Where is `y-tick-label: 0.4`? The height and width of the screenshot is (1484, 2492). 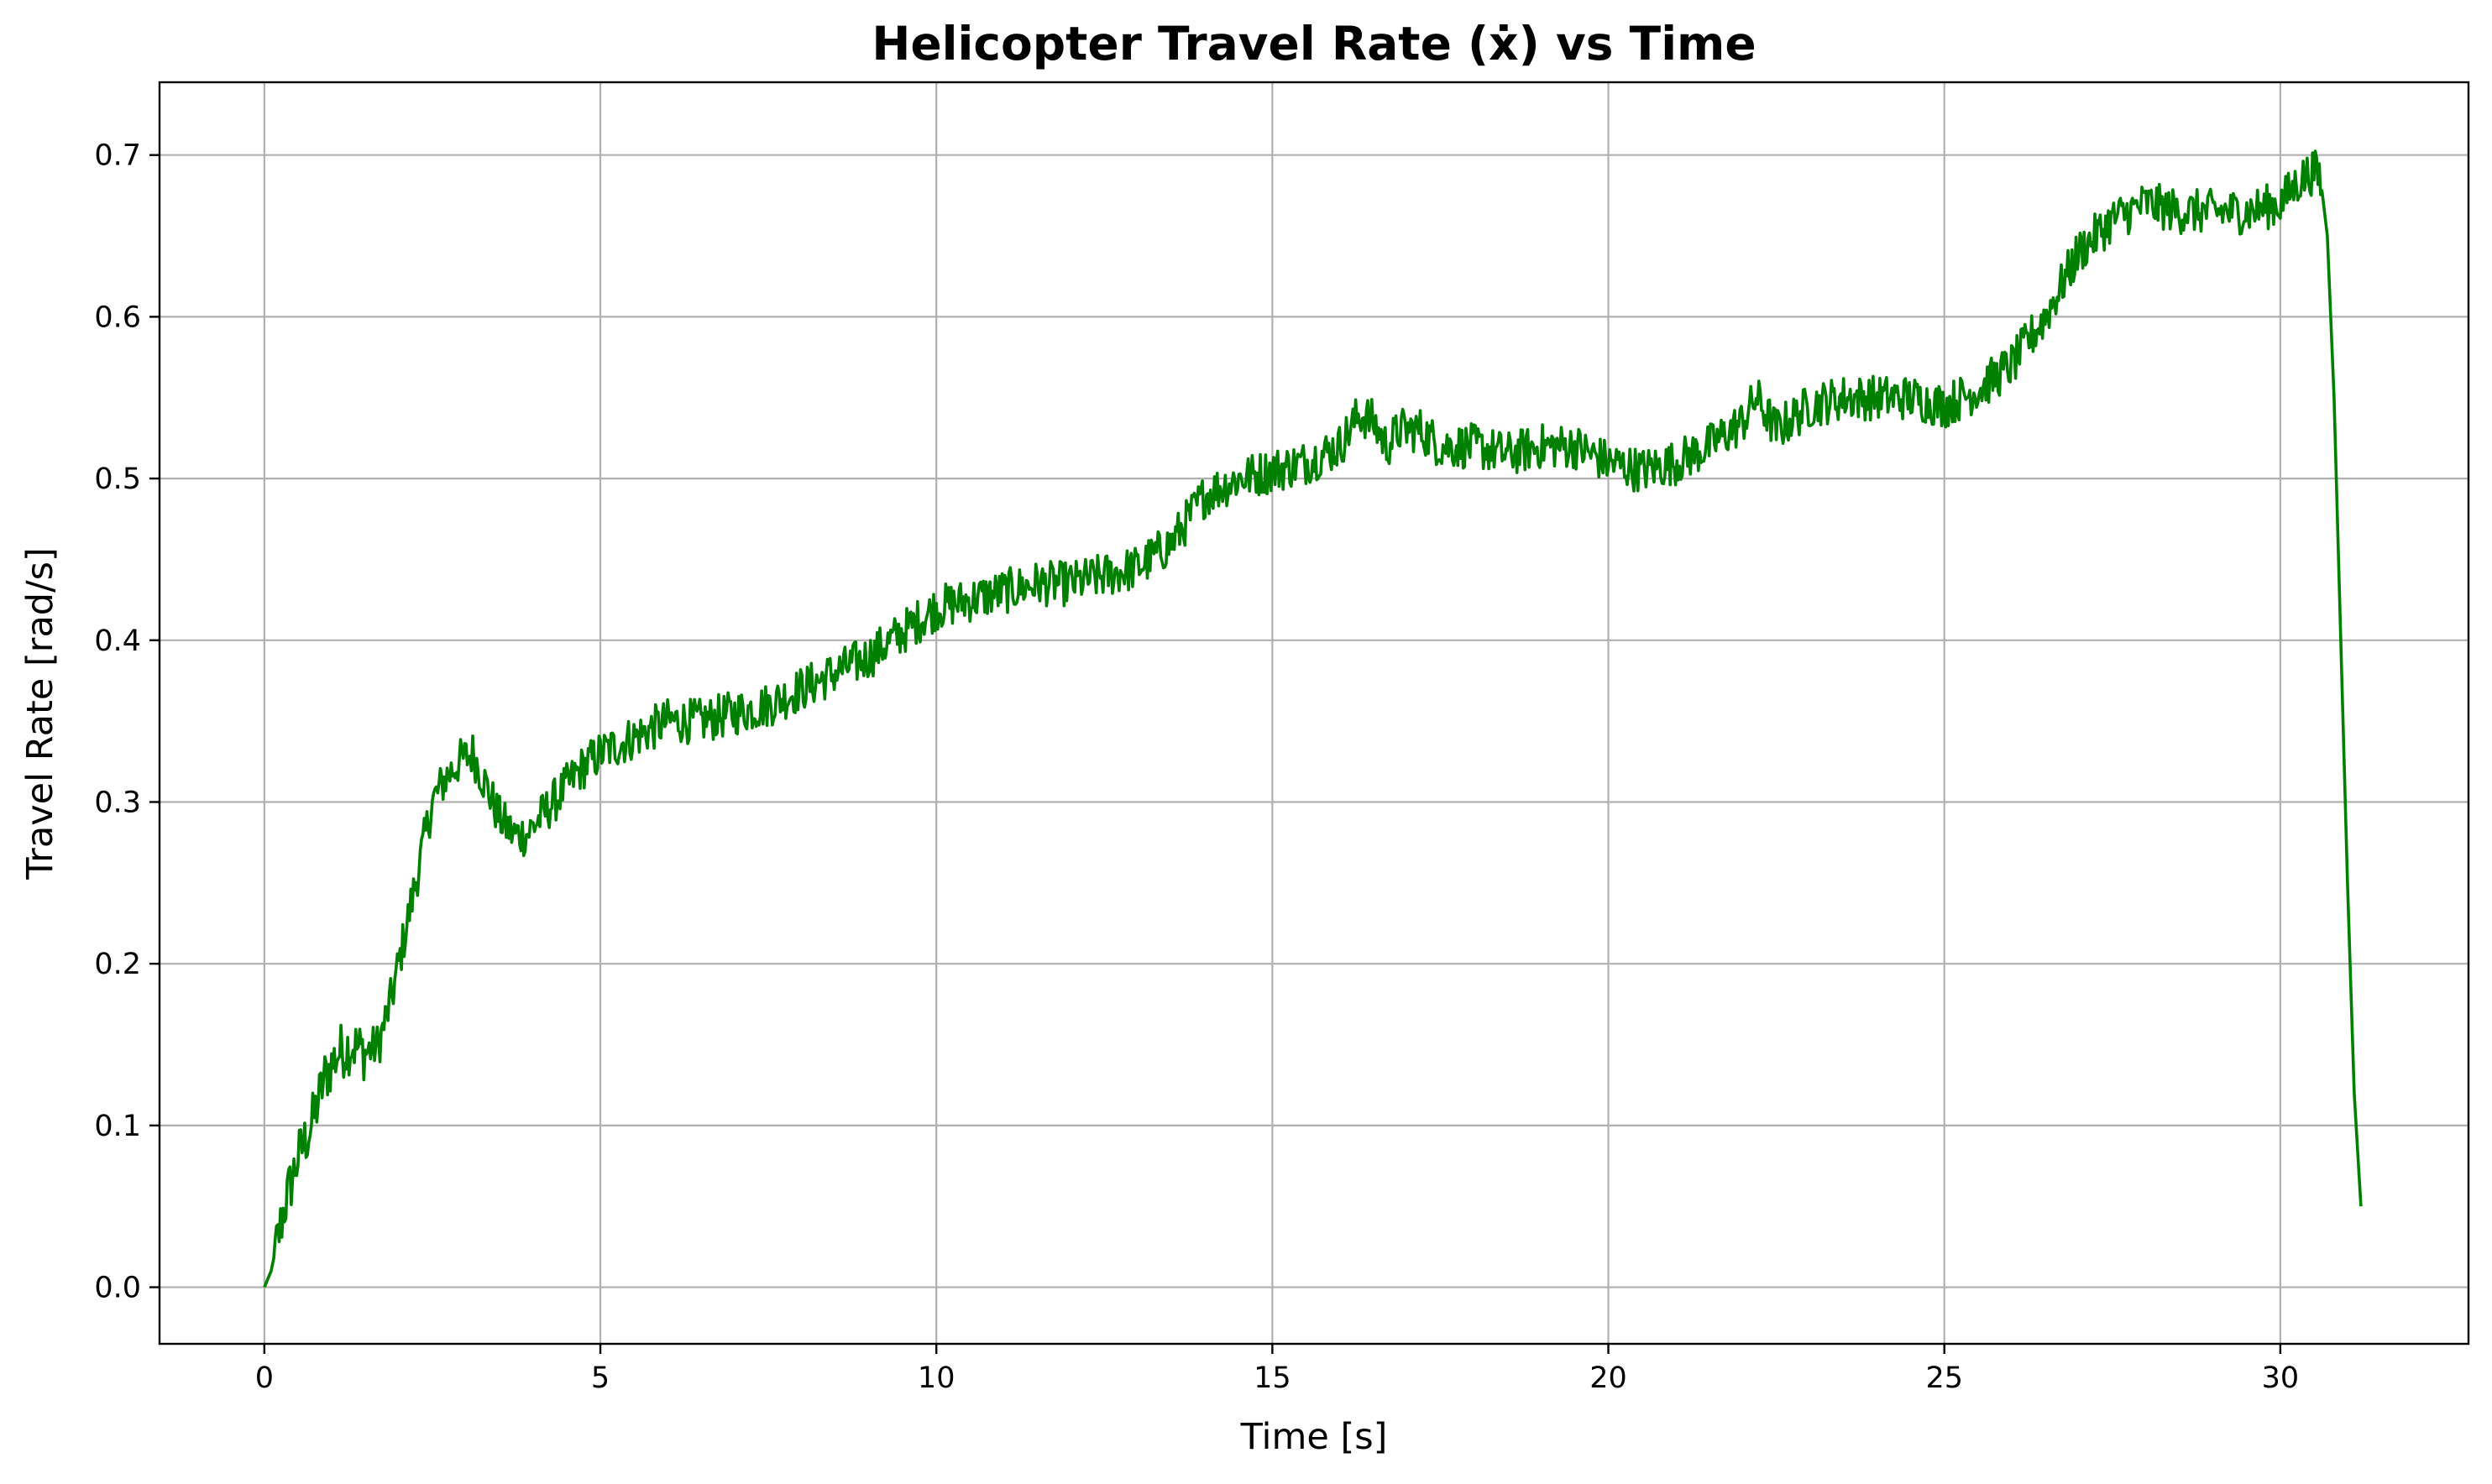
y-tick-label: 0.4 is located at coordinates (118, 641).